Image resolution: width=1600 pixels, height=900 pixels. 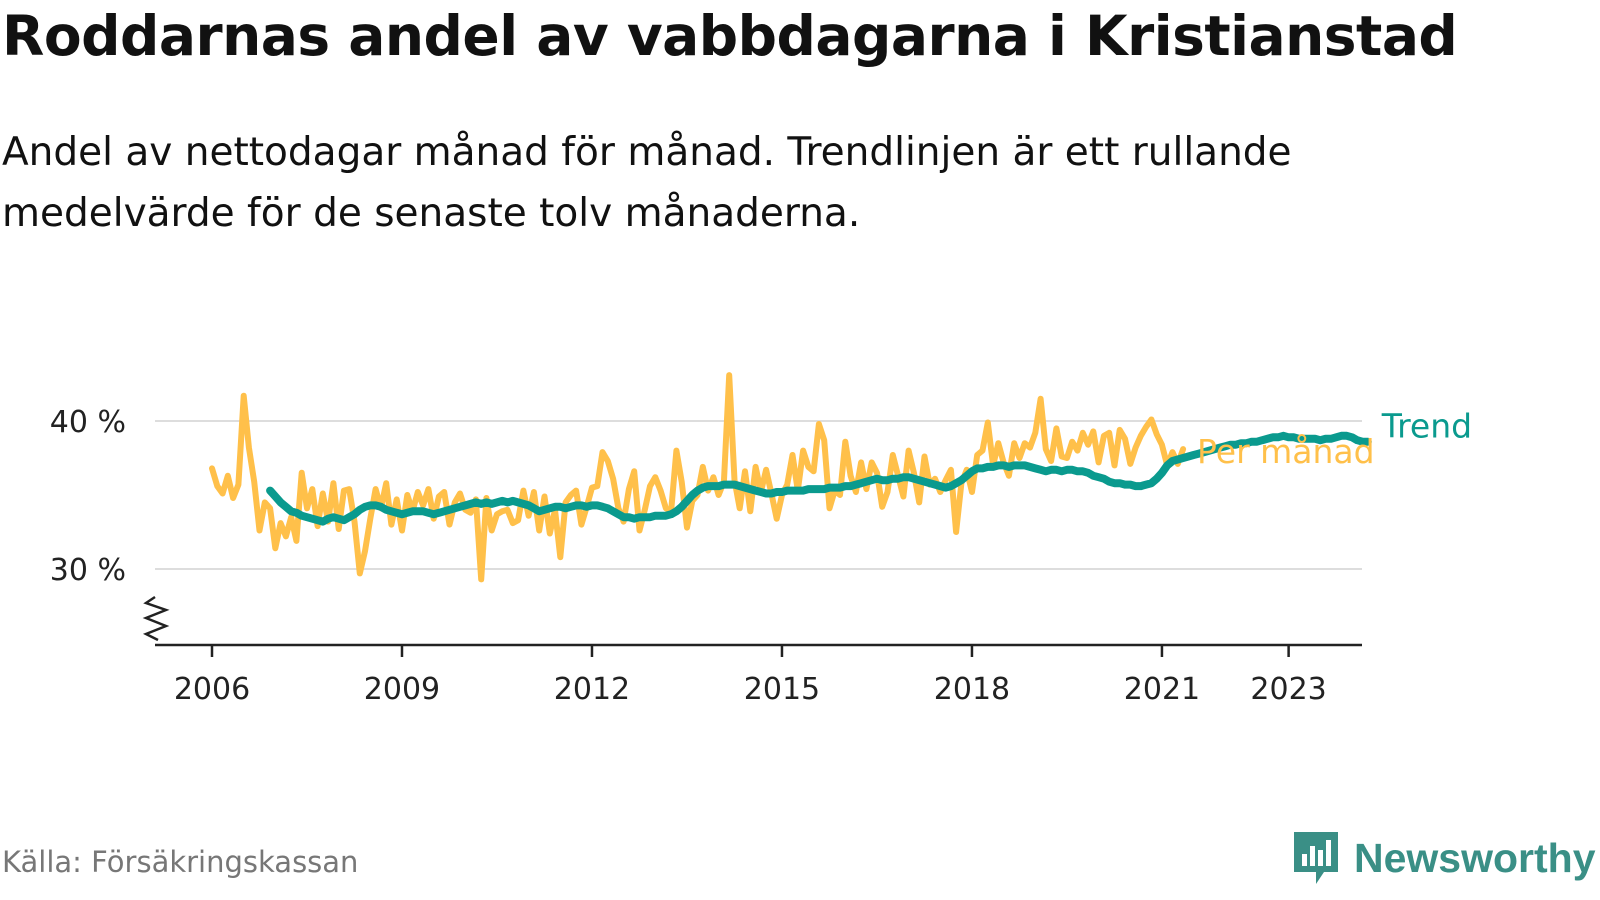 What do you see at coordinates (1162, 689) in the screenshot?
I see `x-tick-label-2021: 2021` at bounding box center [1162, 689].